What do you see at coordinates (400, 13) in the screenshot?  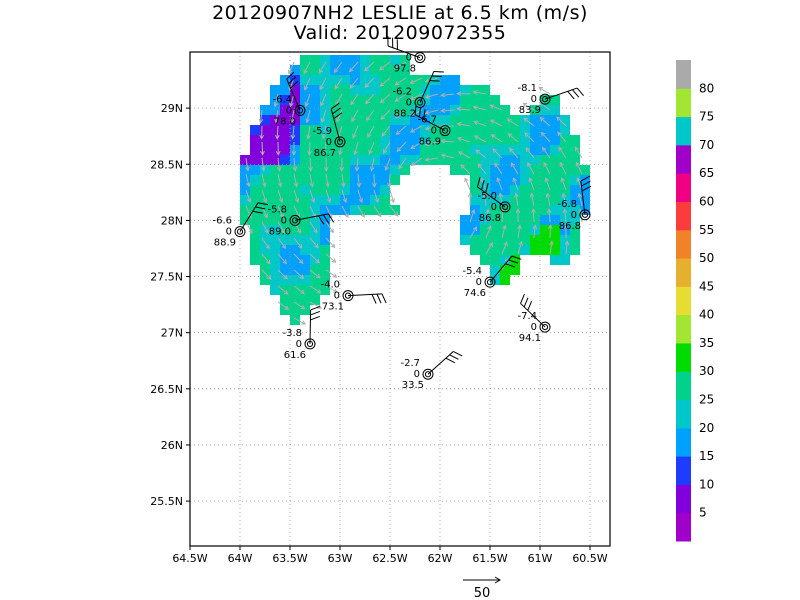 I see `chart-title: 20120907NH2 LESLIE at 6.5 km (m/s)` at bounding box center [400, 13].